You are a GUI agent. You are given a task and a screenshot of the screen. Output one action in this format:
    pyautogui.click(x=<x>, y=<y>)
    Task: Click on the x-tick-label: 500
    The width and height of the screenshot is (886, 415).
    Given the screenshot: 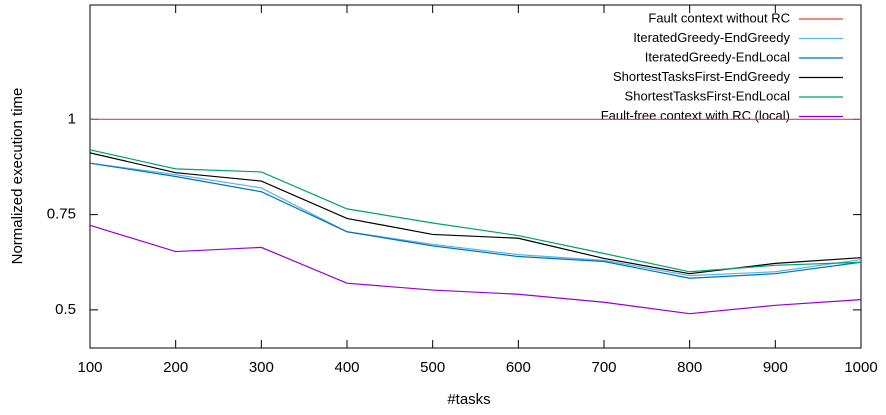 What is the action you would take?
    pyautogui.click(x=432, y=367)
    